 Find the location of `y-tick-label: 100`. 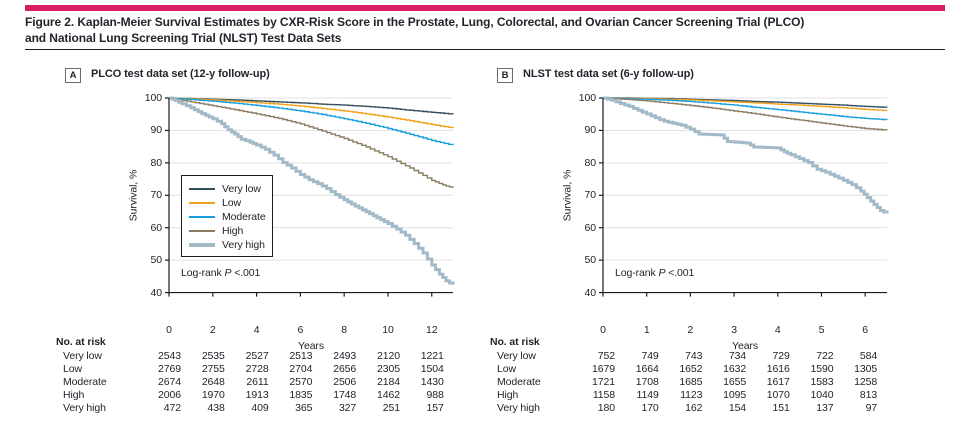

y-tick-label: 100 is located at coordinates (587, 98).